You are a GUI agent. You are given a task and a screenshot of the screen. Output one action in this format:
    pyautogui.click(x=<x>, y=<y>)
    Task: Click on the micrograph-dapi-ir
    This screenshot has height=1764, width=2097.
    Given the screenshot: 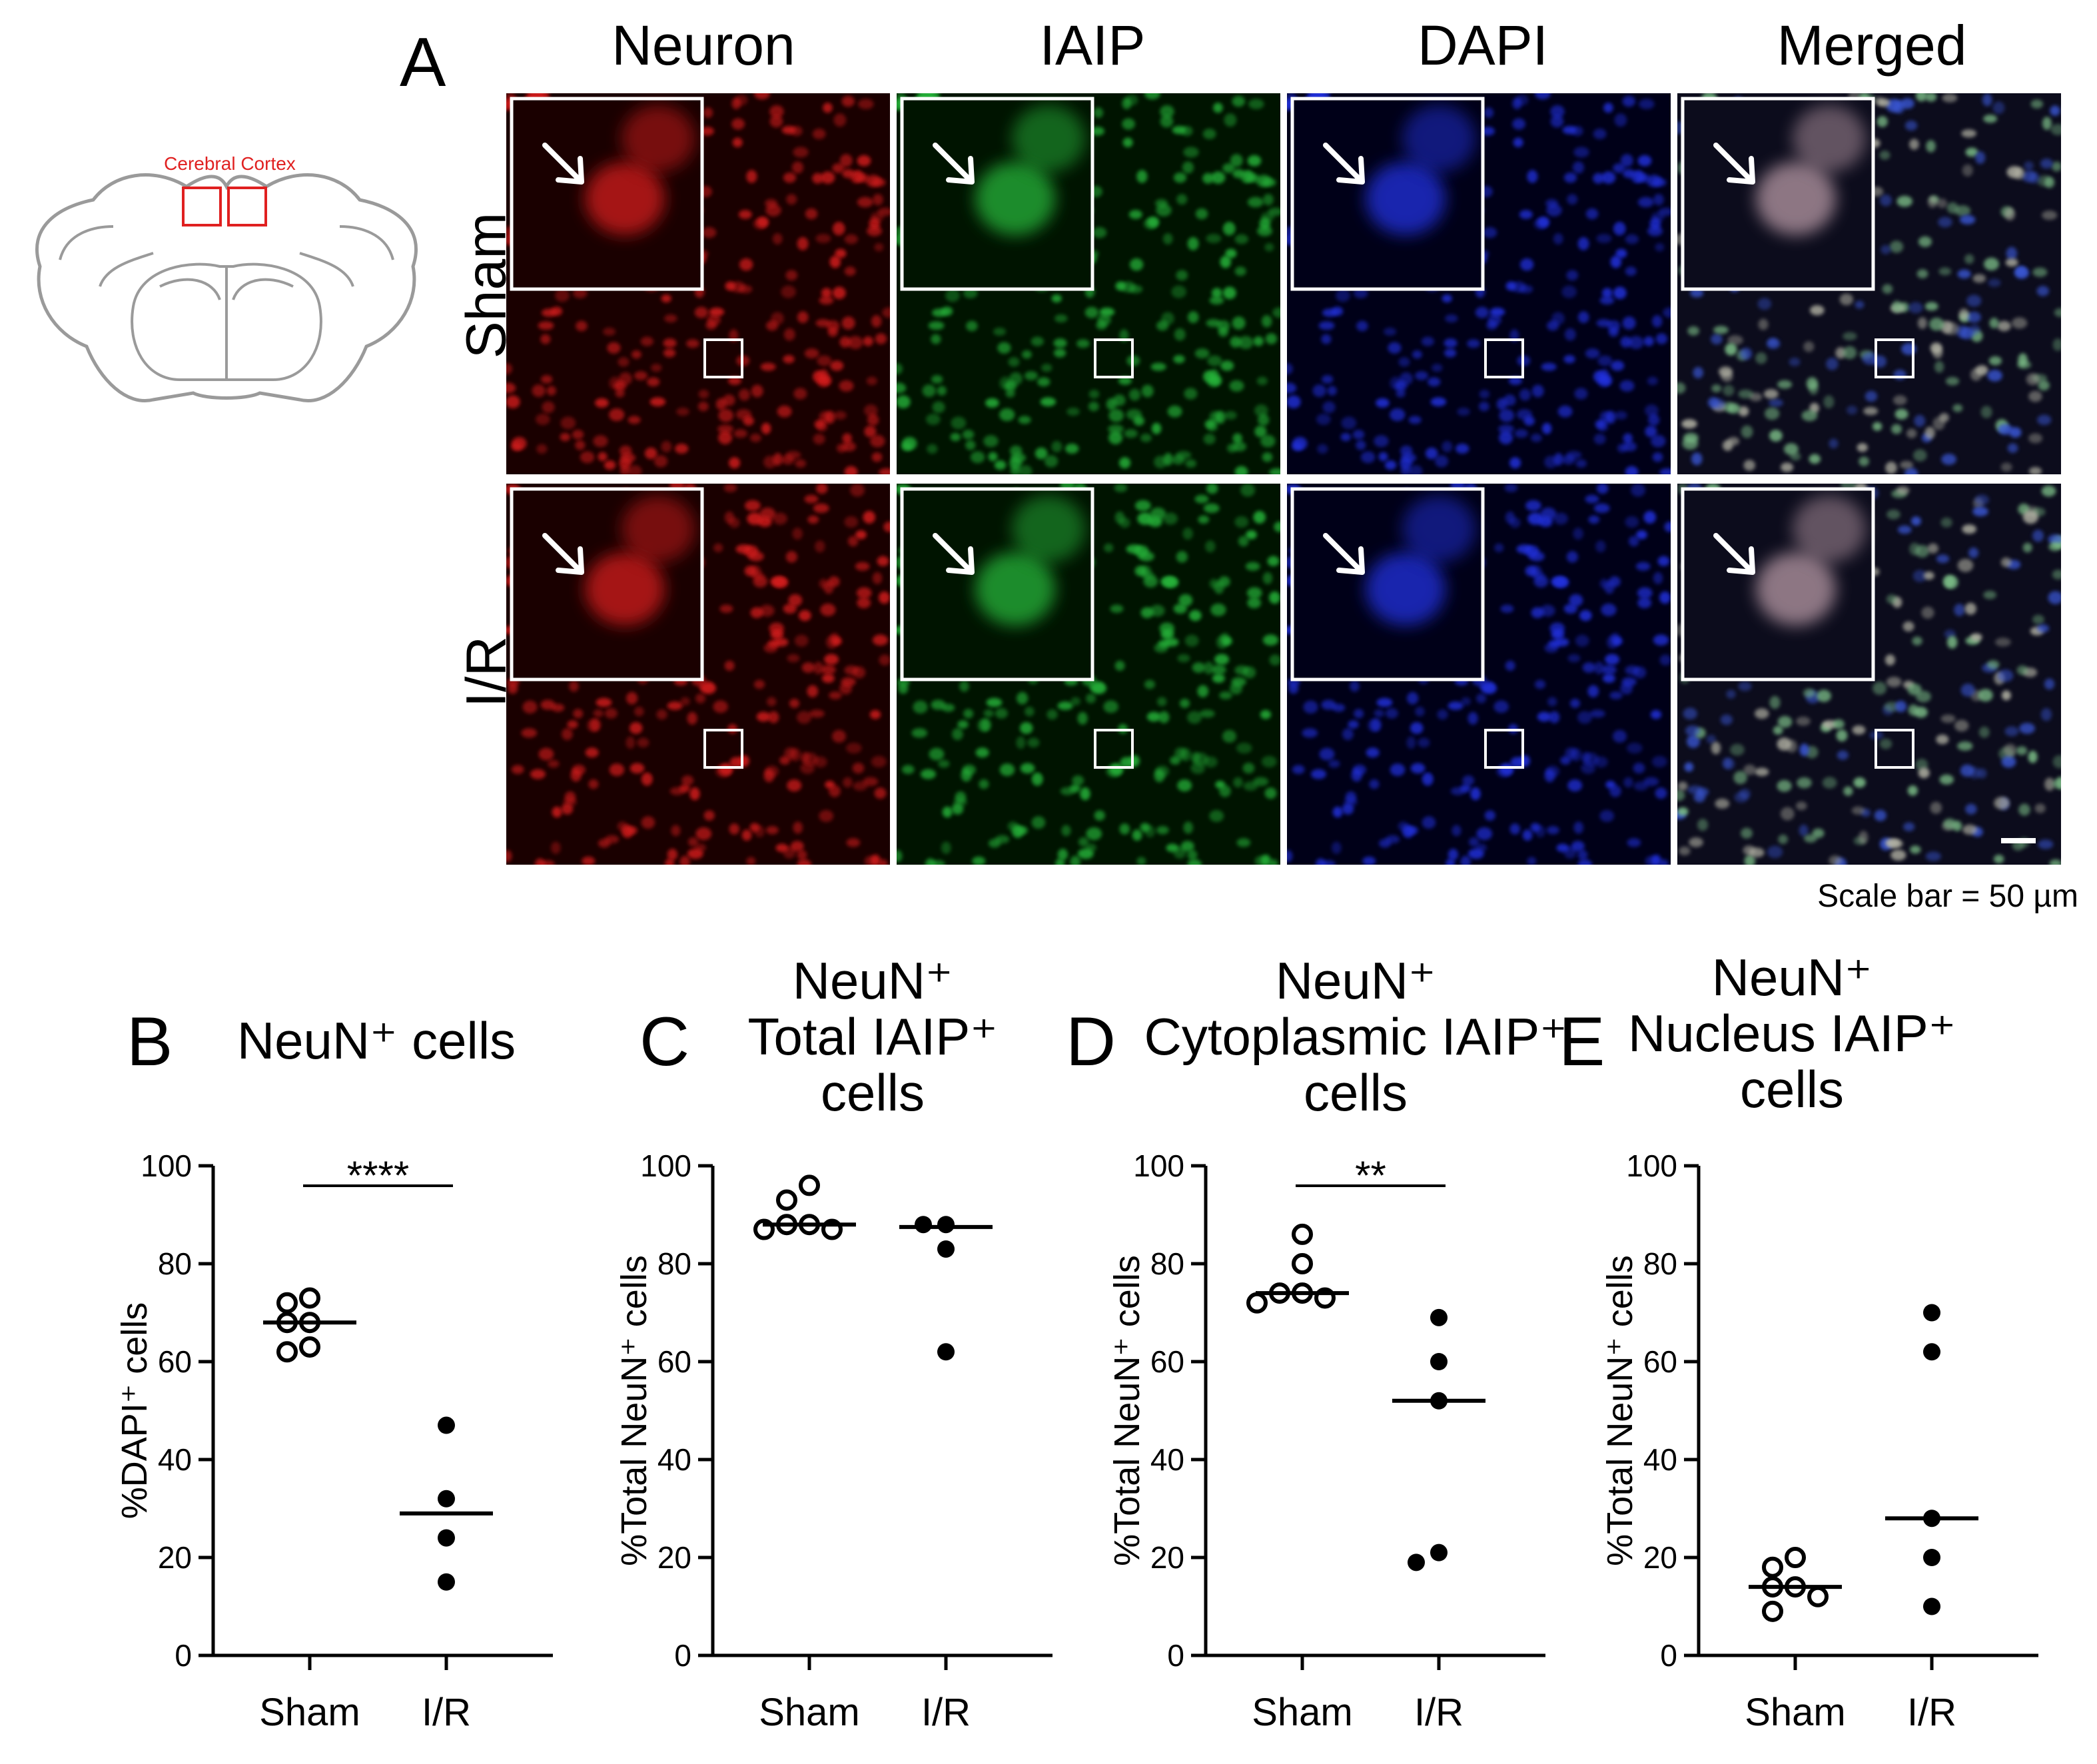 What is the action you would take?
    pyautogui.click(x=1479, y=674)
    